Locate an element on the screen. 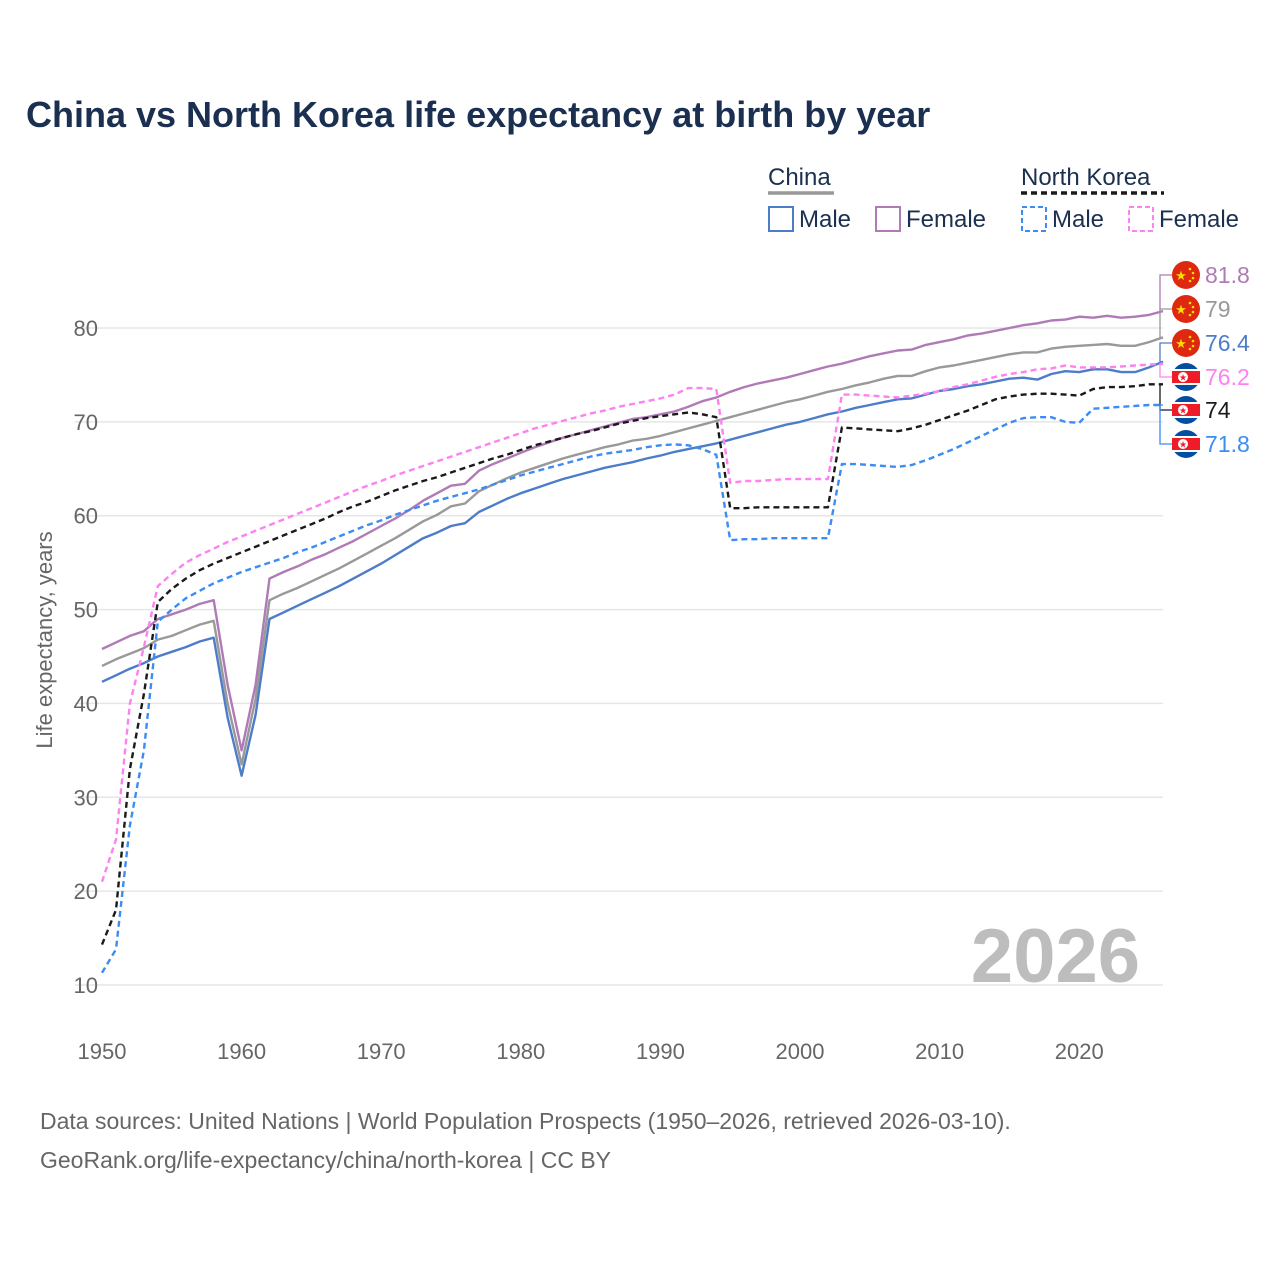 The height and width of the screenshot is (1280, 1280). end-value-label: 76.2 is located at coordinates (1227, 377).